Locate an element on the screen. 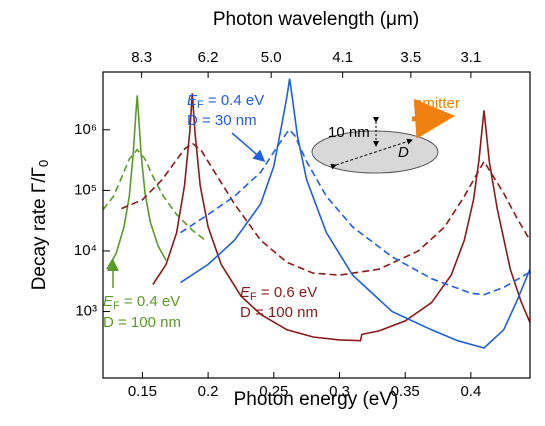 This screenshot has height=426, width=545. x2-tick-label: 4.1 is located at coordinates (342, 57).